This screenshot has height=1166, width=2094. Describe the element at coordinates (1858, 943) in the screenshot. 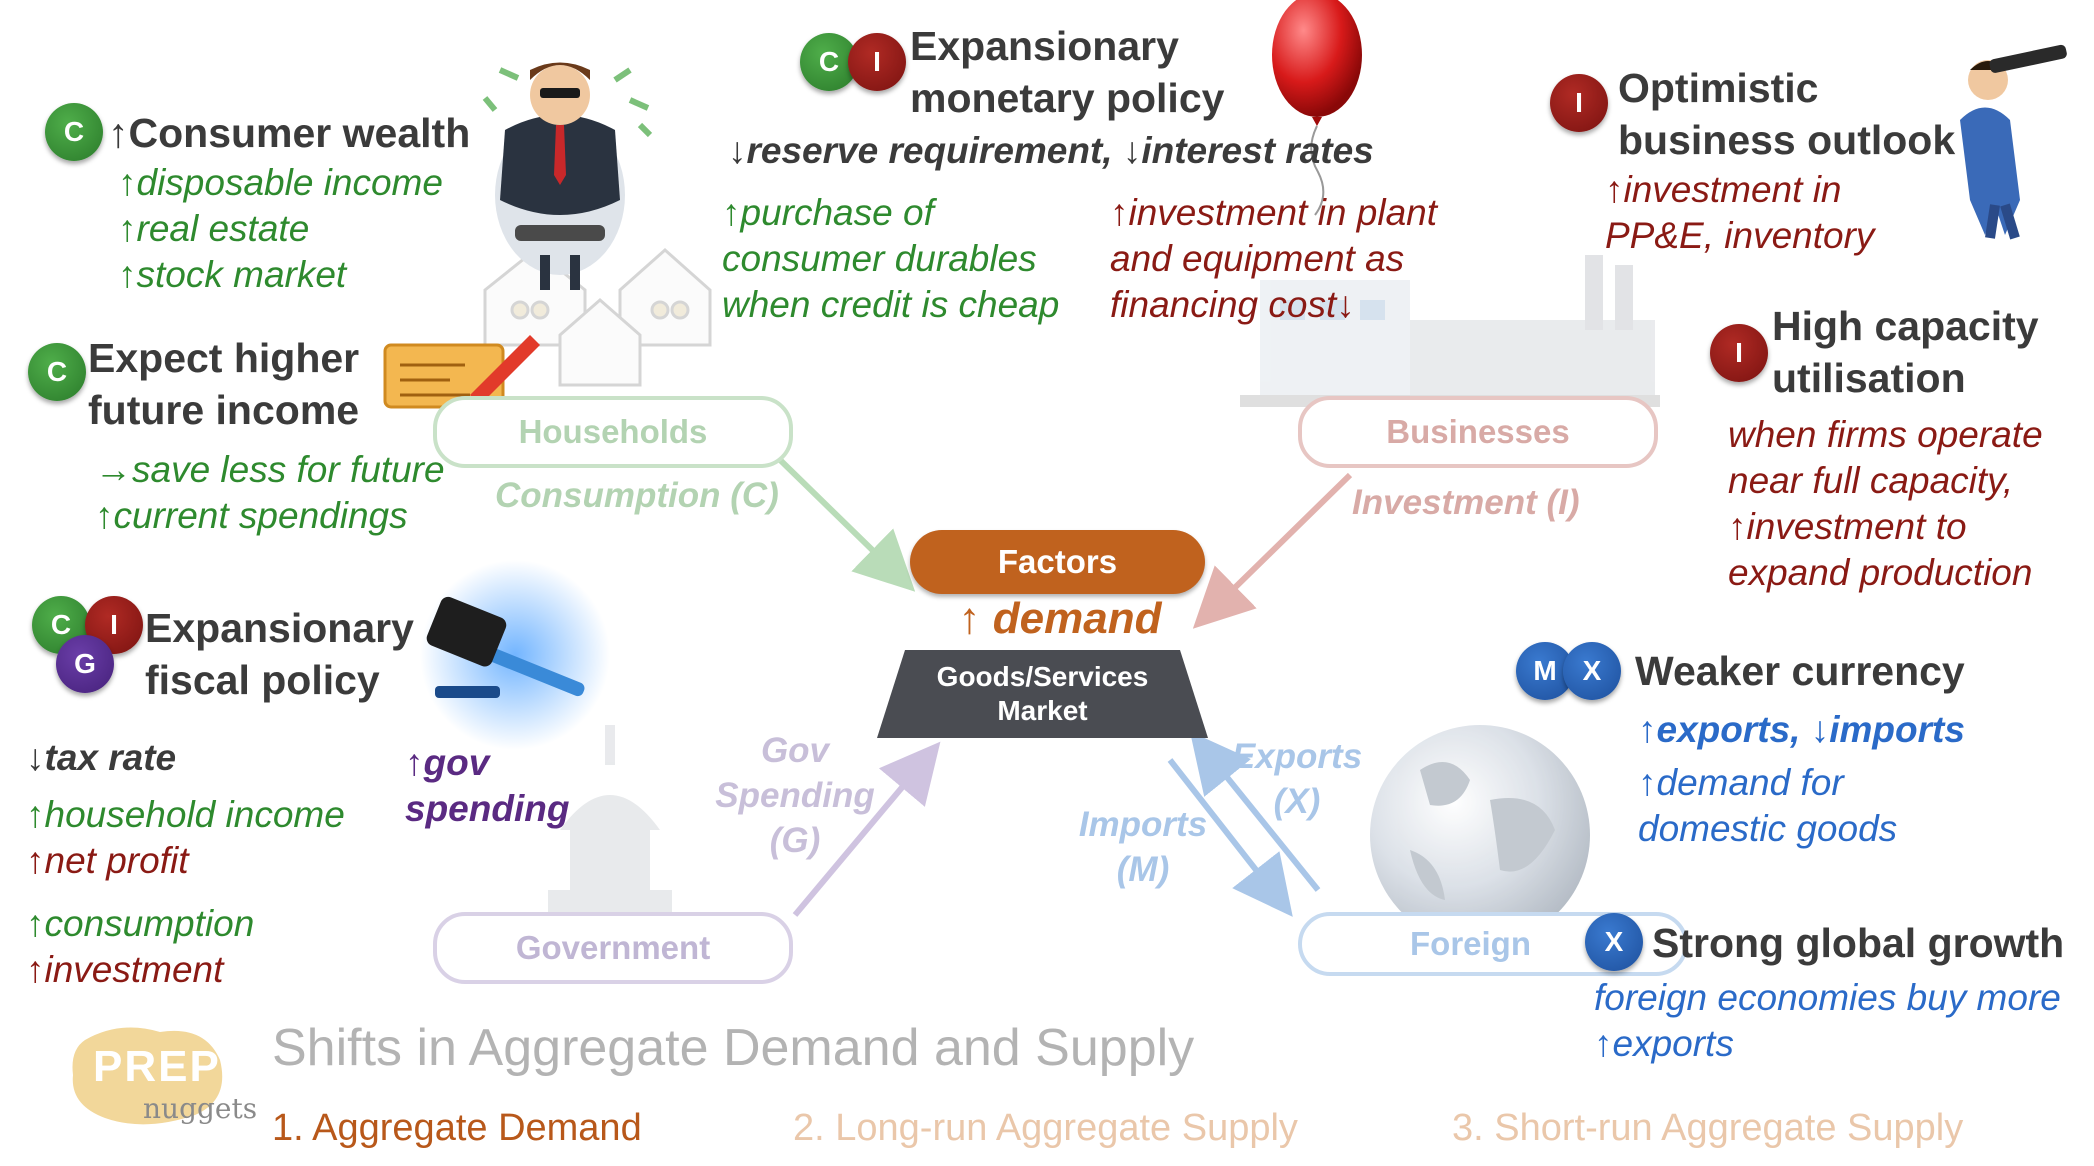

I see `global-growth-title: Strong global growth` at that location.